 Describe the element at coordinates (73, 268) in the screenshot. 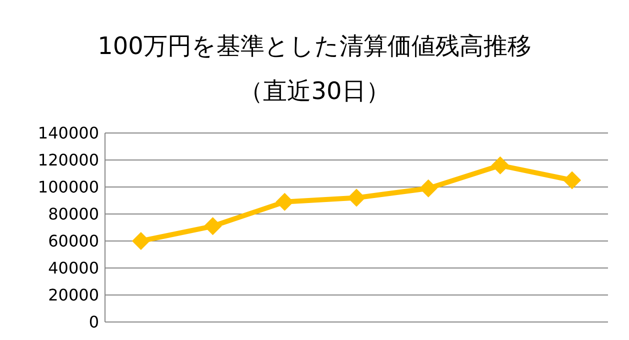

I see `y-tick-label: 40000` at that location.